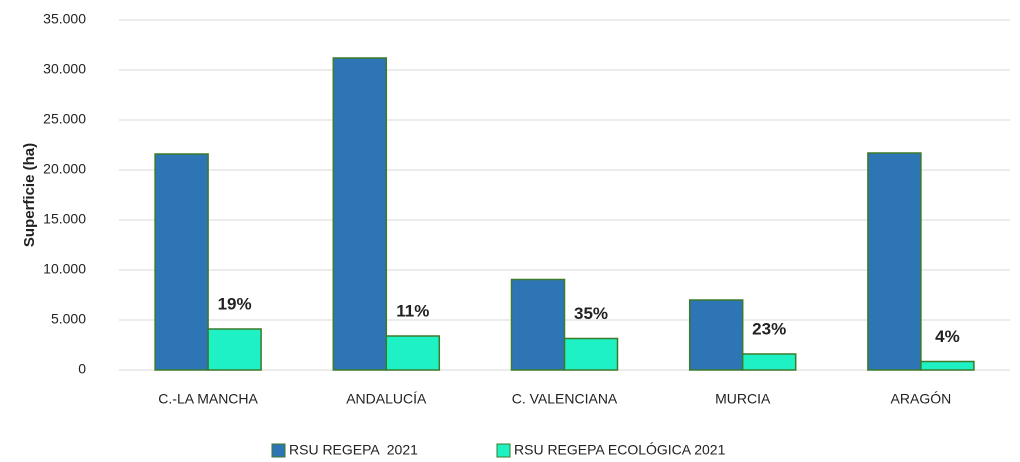 The image size is (1020, 462). Describe the element at coordinates (565, 399) in the screenshot. I see `x-tick-label: C. VALENCIANA` at that location.